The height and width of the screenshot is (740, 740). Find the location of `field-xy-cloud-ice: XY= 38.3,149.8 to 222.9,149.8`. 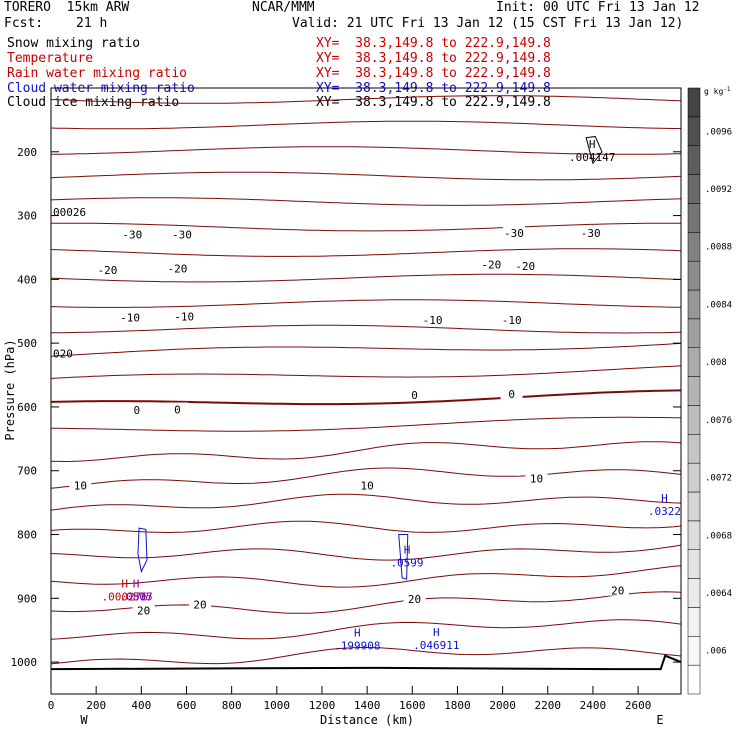

field-xy-cloud-ice: XY= 38.3,149.8 to 222.9,149.8 is located at coordinates (433, 102).